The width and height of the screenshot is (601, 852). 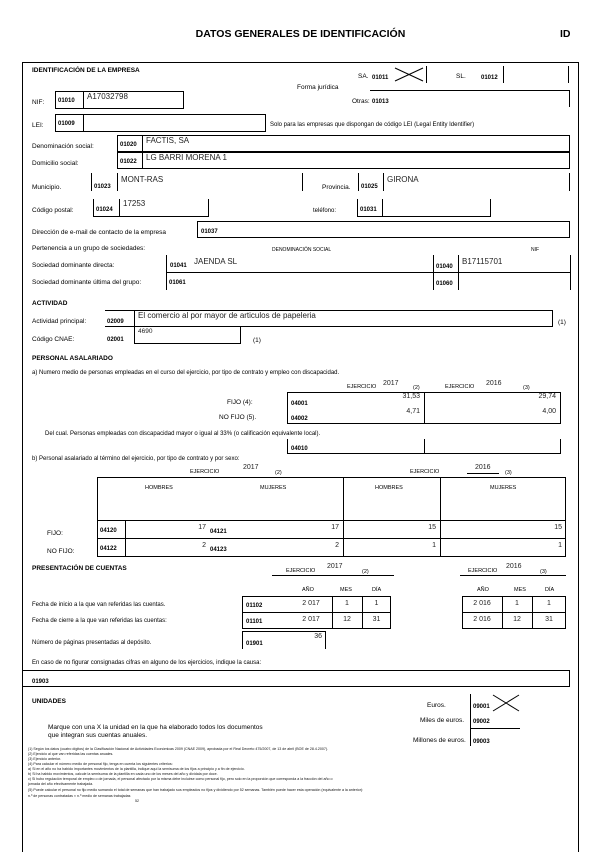 I want to click on discapacidad-code: 04010, so click(x=299, y=449).